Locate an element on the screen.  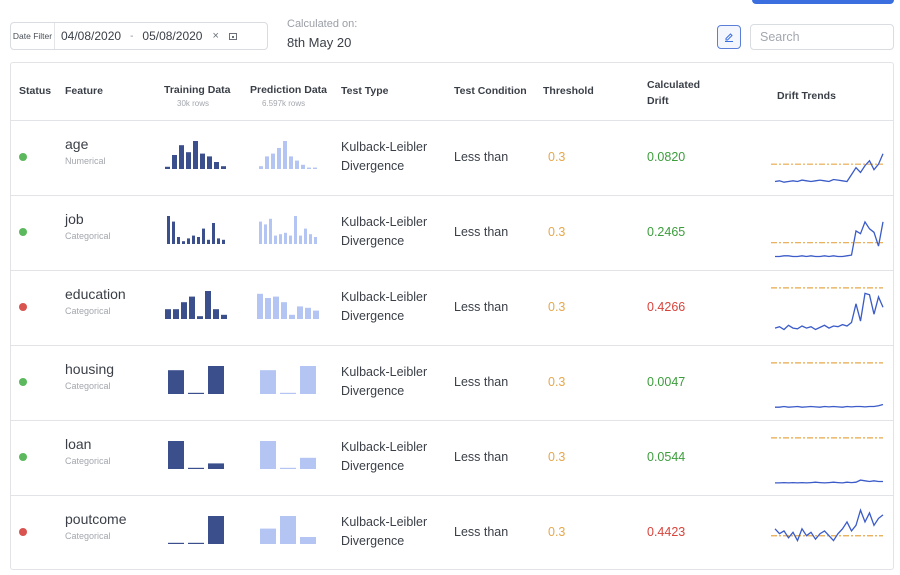
calculated-drift-value: 0.2465 is located at coordinates (666, 232).